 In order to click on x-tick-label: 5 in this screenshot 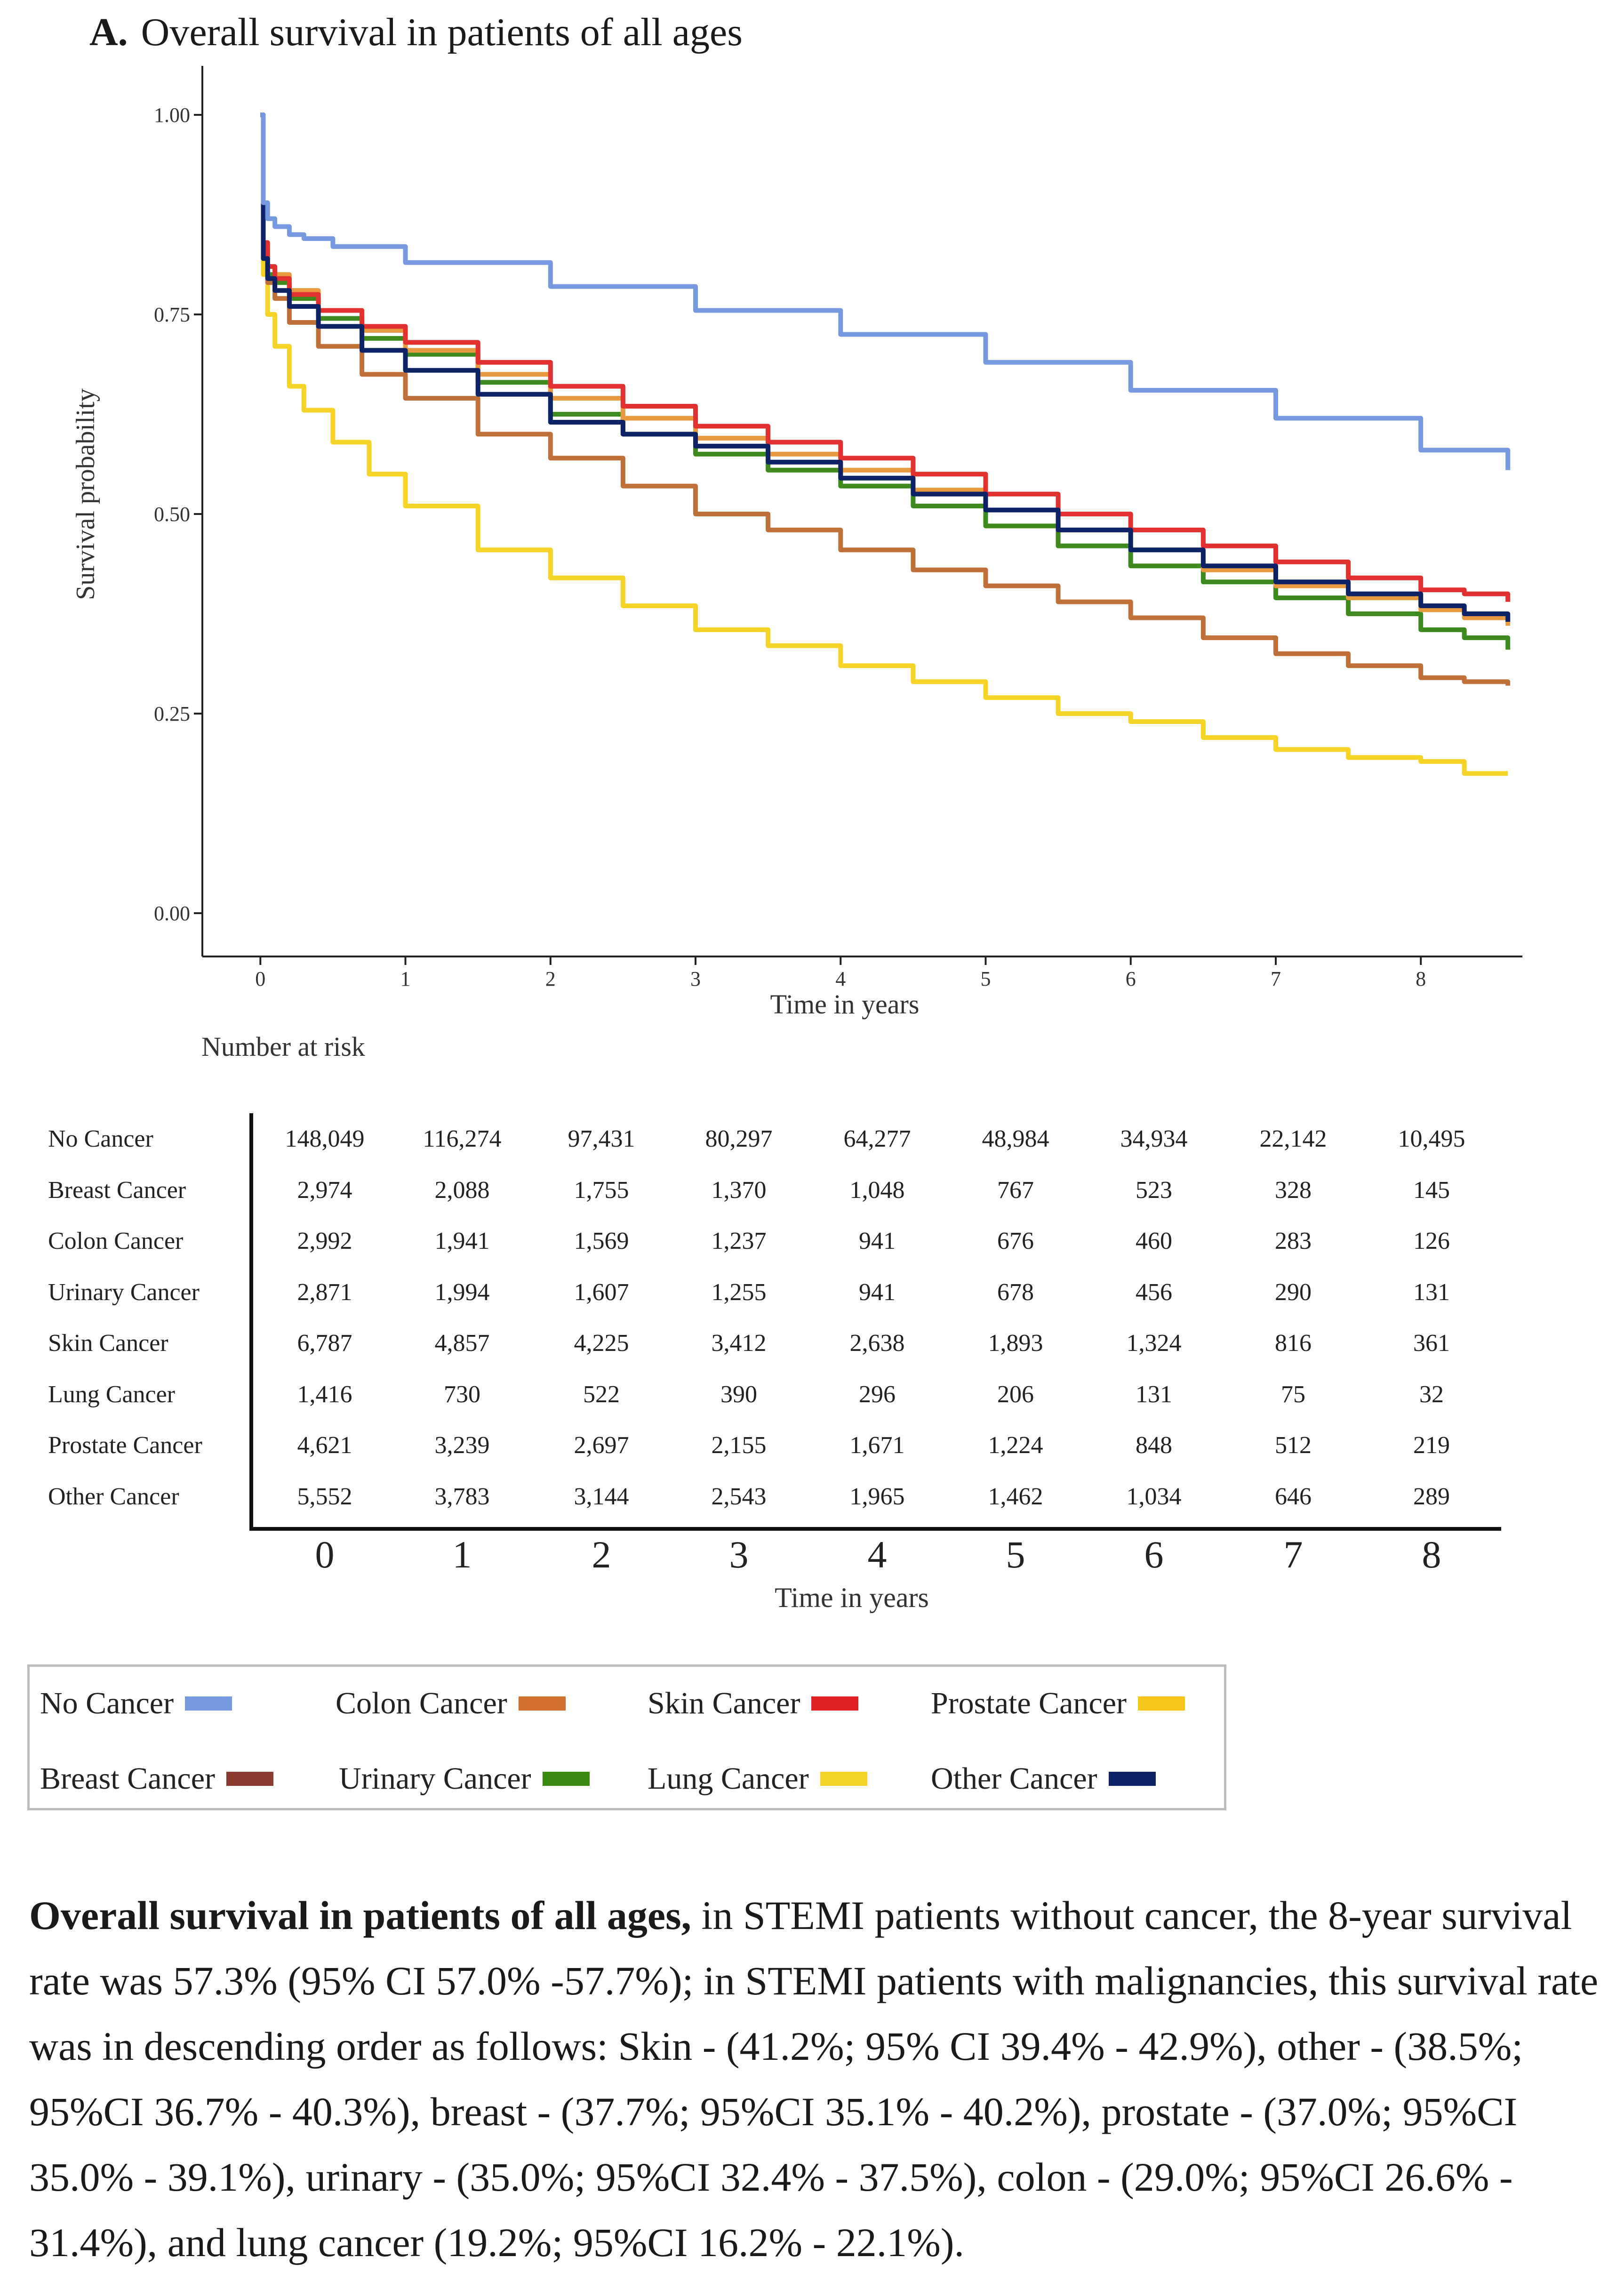, I will do `click(986, 978)`.